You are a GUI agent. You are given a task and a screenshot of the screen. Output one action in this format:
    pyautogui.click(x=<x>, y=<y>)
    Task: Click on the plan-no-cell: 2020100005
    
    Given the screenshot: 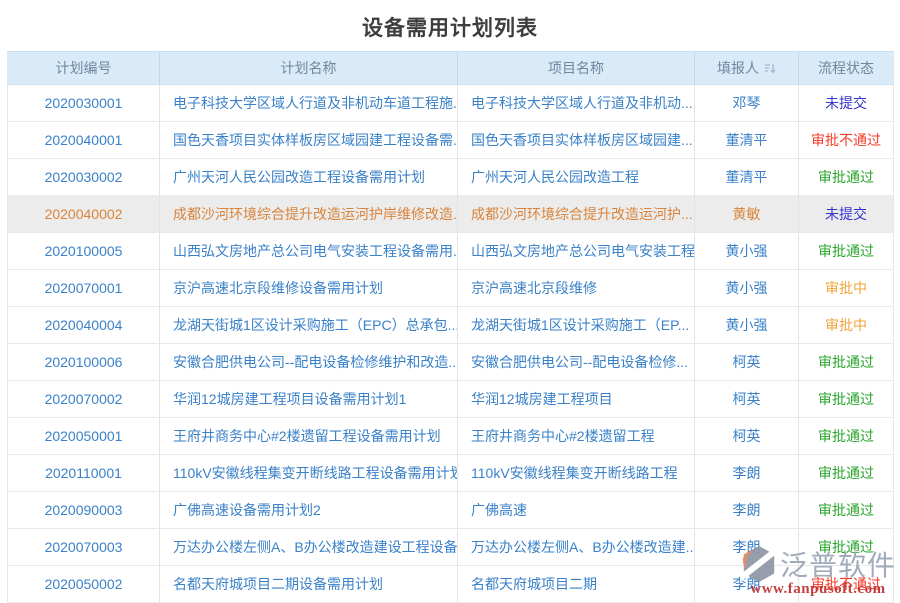 What is the action you would take?
    pyautogui.click(x=83, y=251)
    